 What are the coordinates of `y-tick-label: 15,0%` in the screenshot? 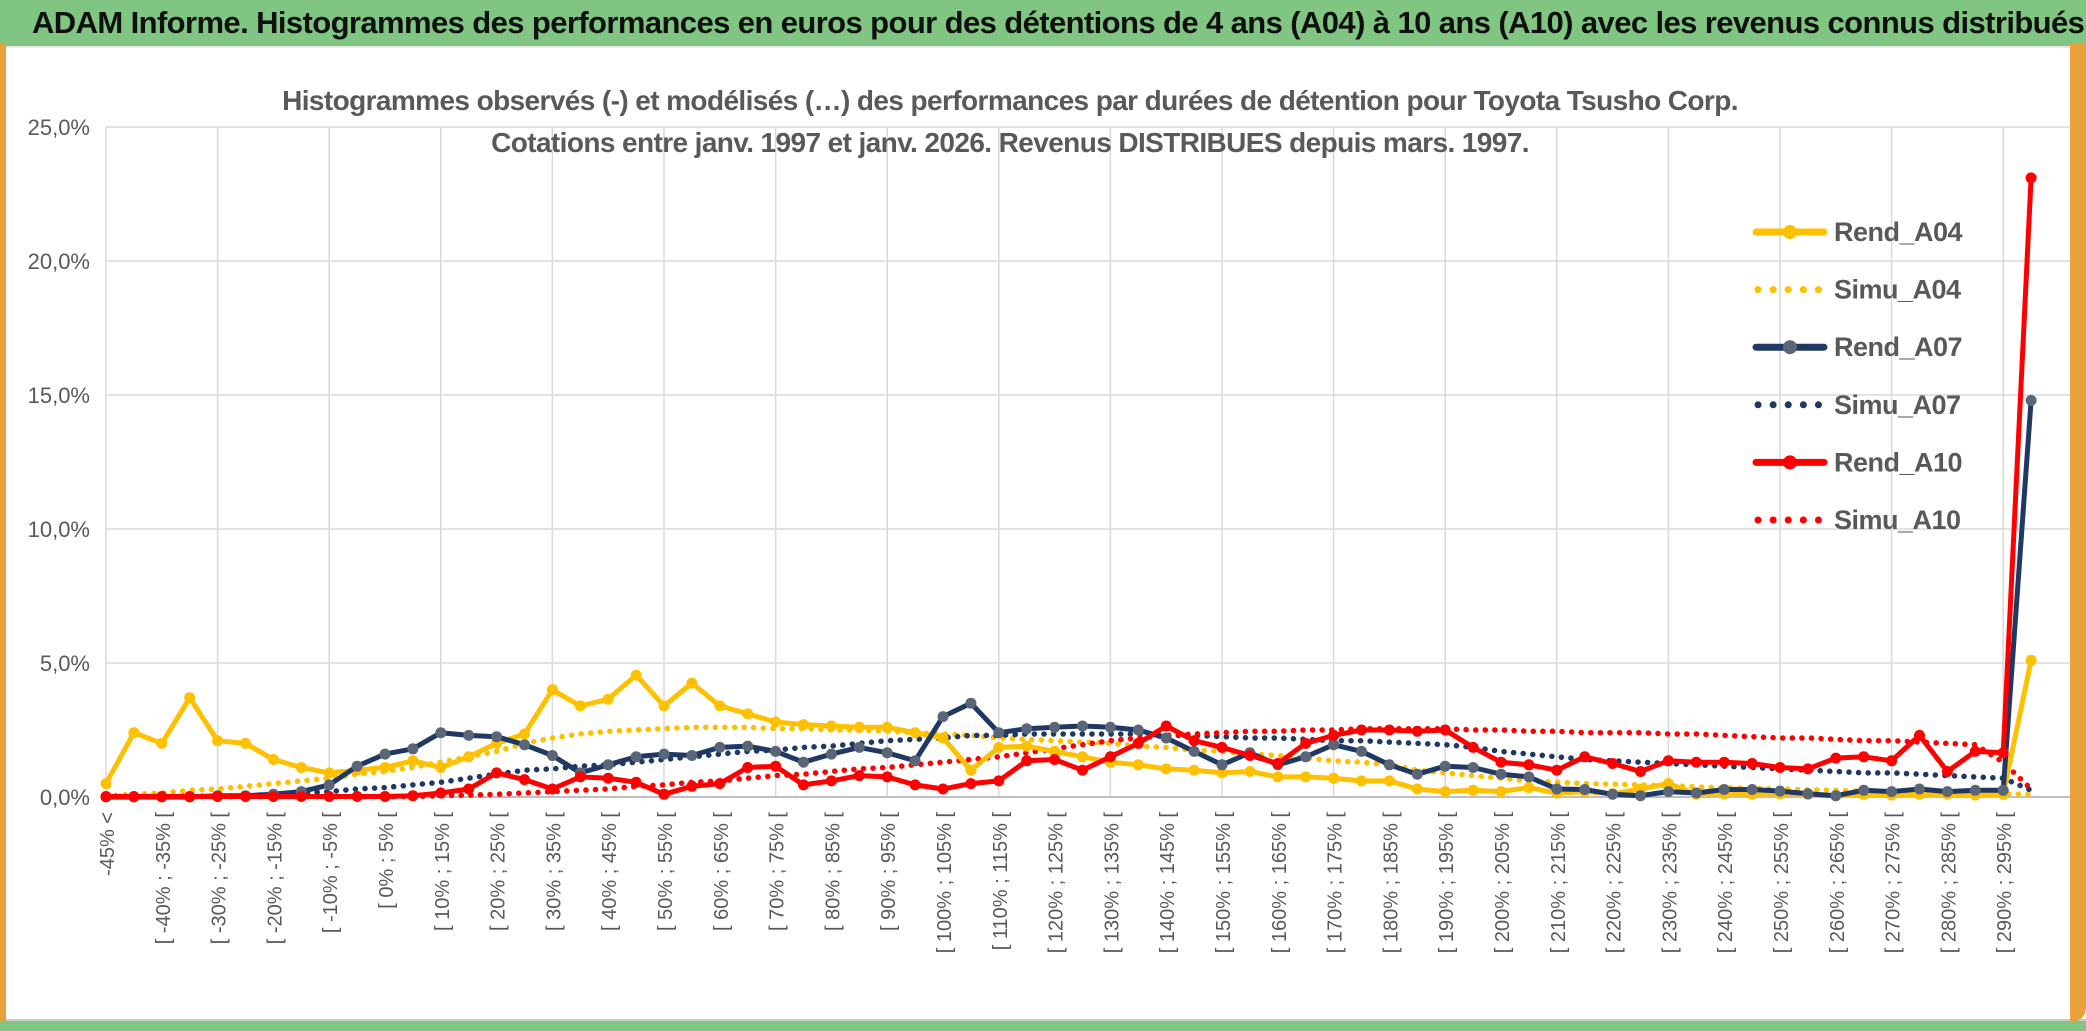 It's located at (59, 395).